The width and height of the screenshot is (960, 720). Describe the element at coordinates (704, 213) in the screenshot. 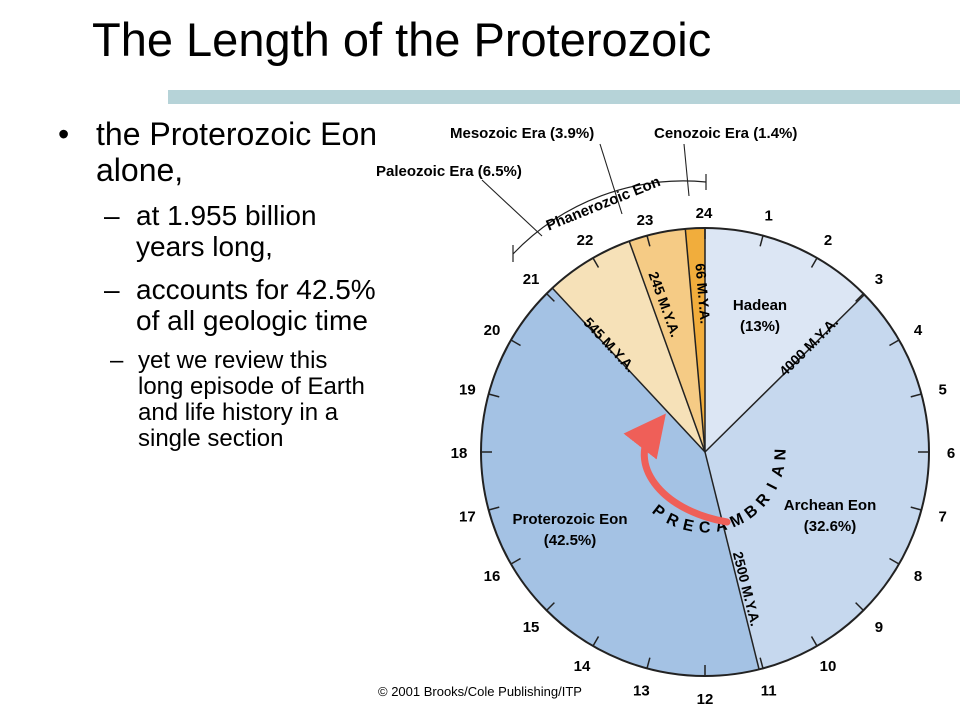

I see `hour-number-24: 24` at that location.